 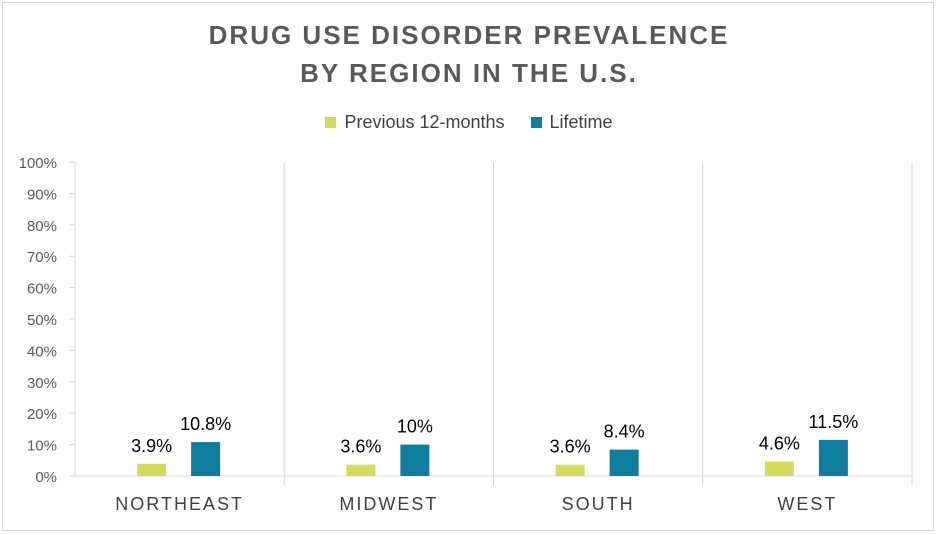 What do you see at coordinates (424, 122) in the screenshot?
I see `legend-label-previous-12-months: Previous 12-months` at bounding box center [424, 122].